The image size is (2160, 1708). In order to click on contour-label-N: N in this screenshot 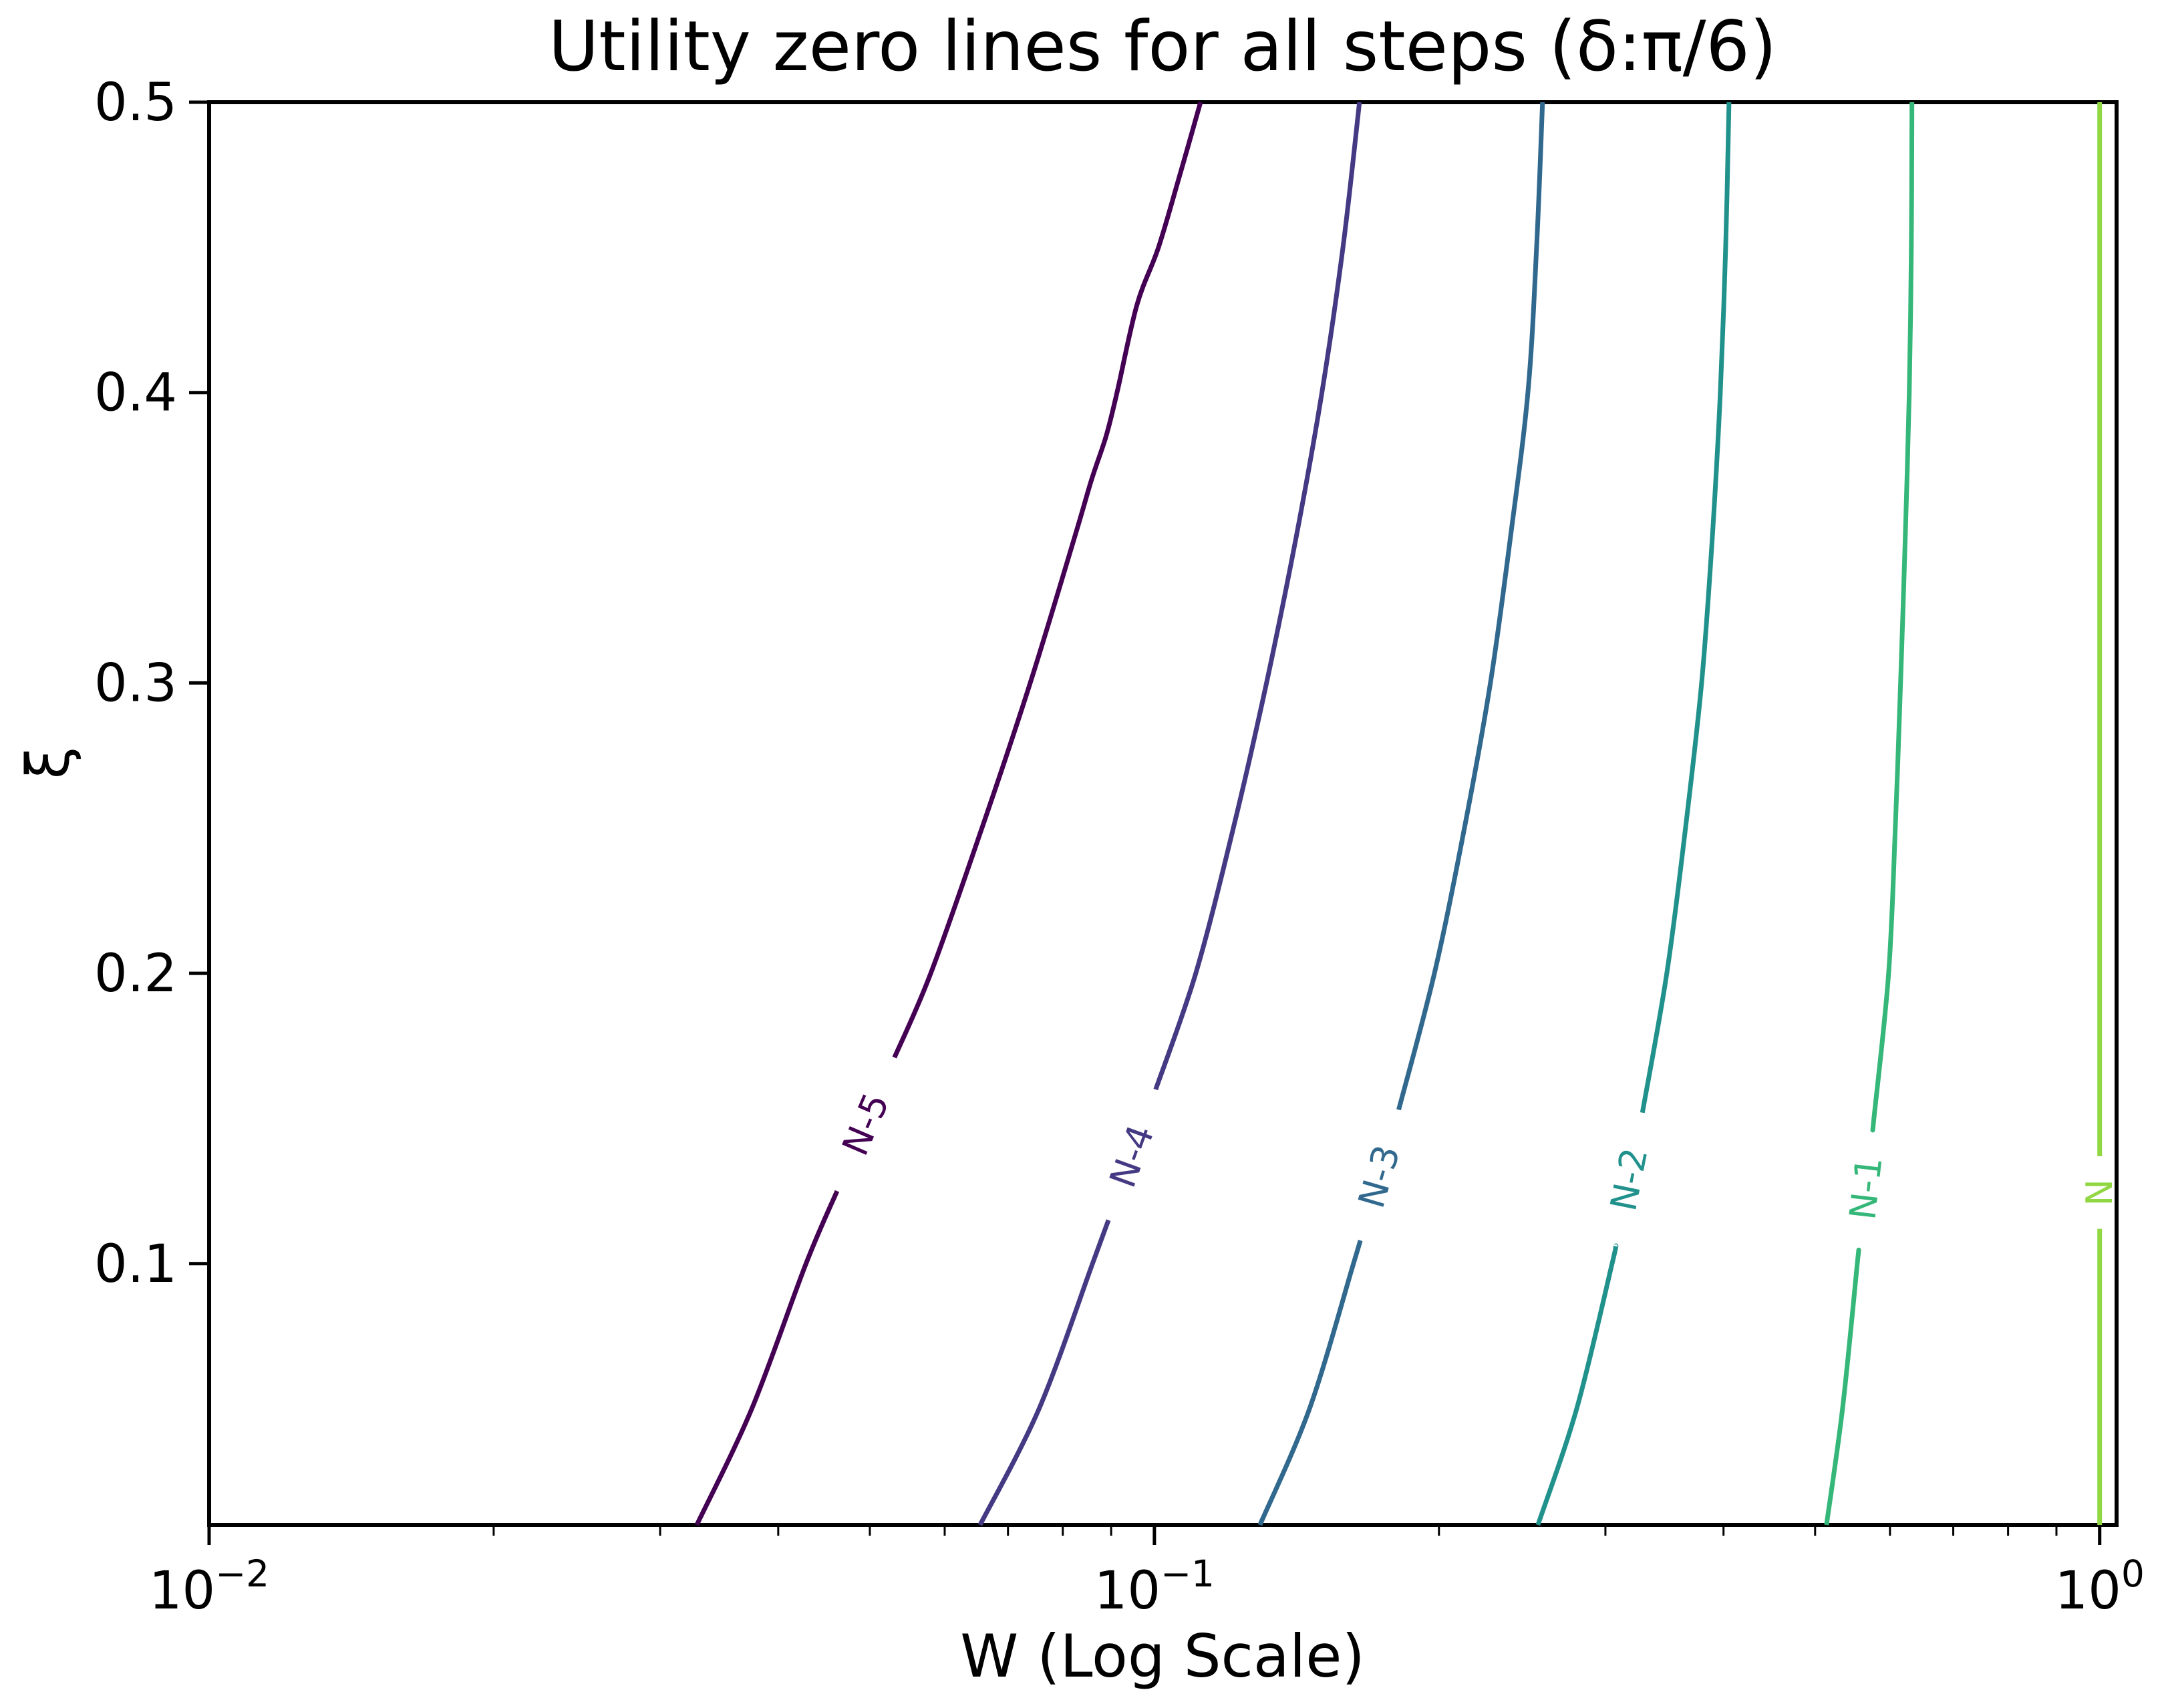, I will do `click(2099, 1192)`.